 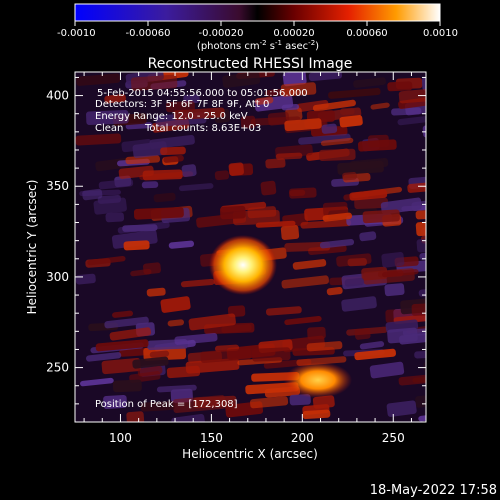 What do you see at coordinates (302, 438) in the screenshot?
I see `x-tick-label: 200` at bounding box center [302, 438].